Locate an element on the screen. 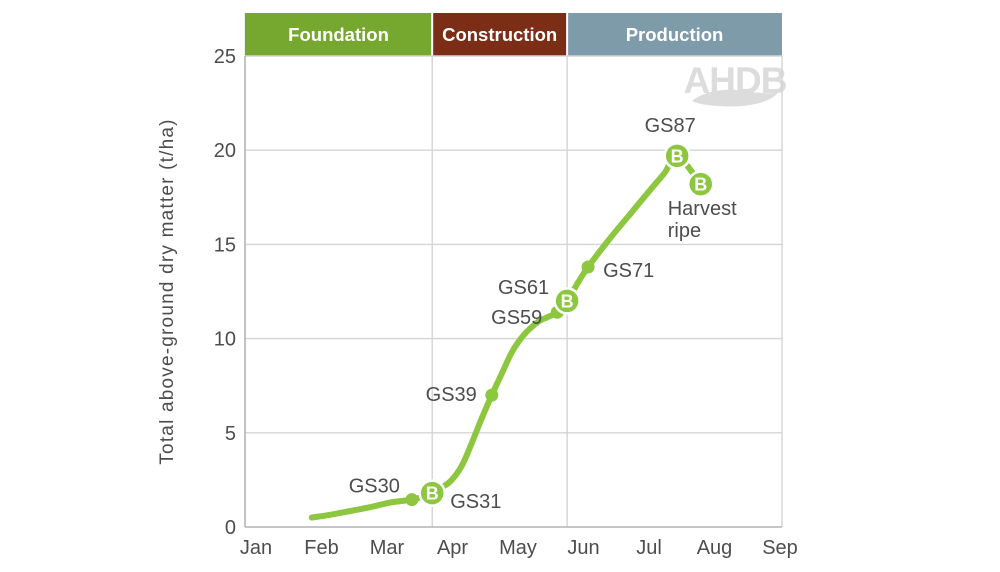 This screenshot has width=1000, height=572. stage-label: GS59 is located at coordinates (516, 318).